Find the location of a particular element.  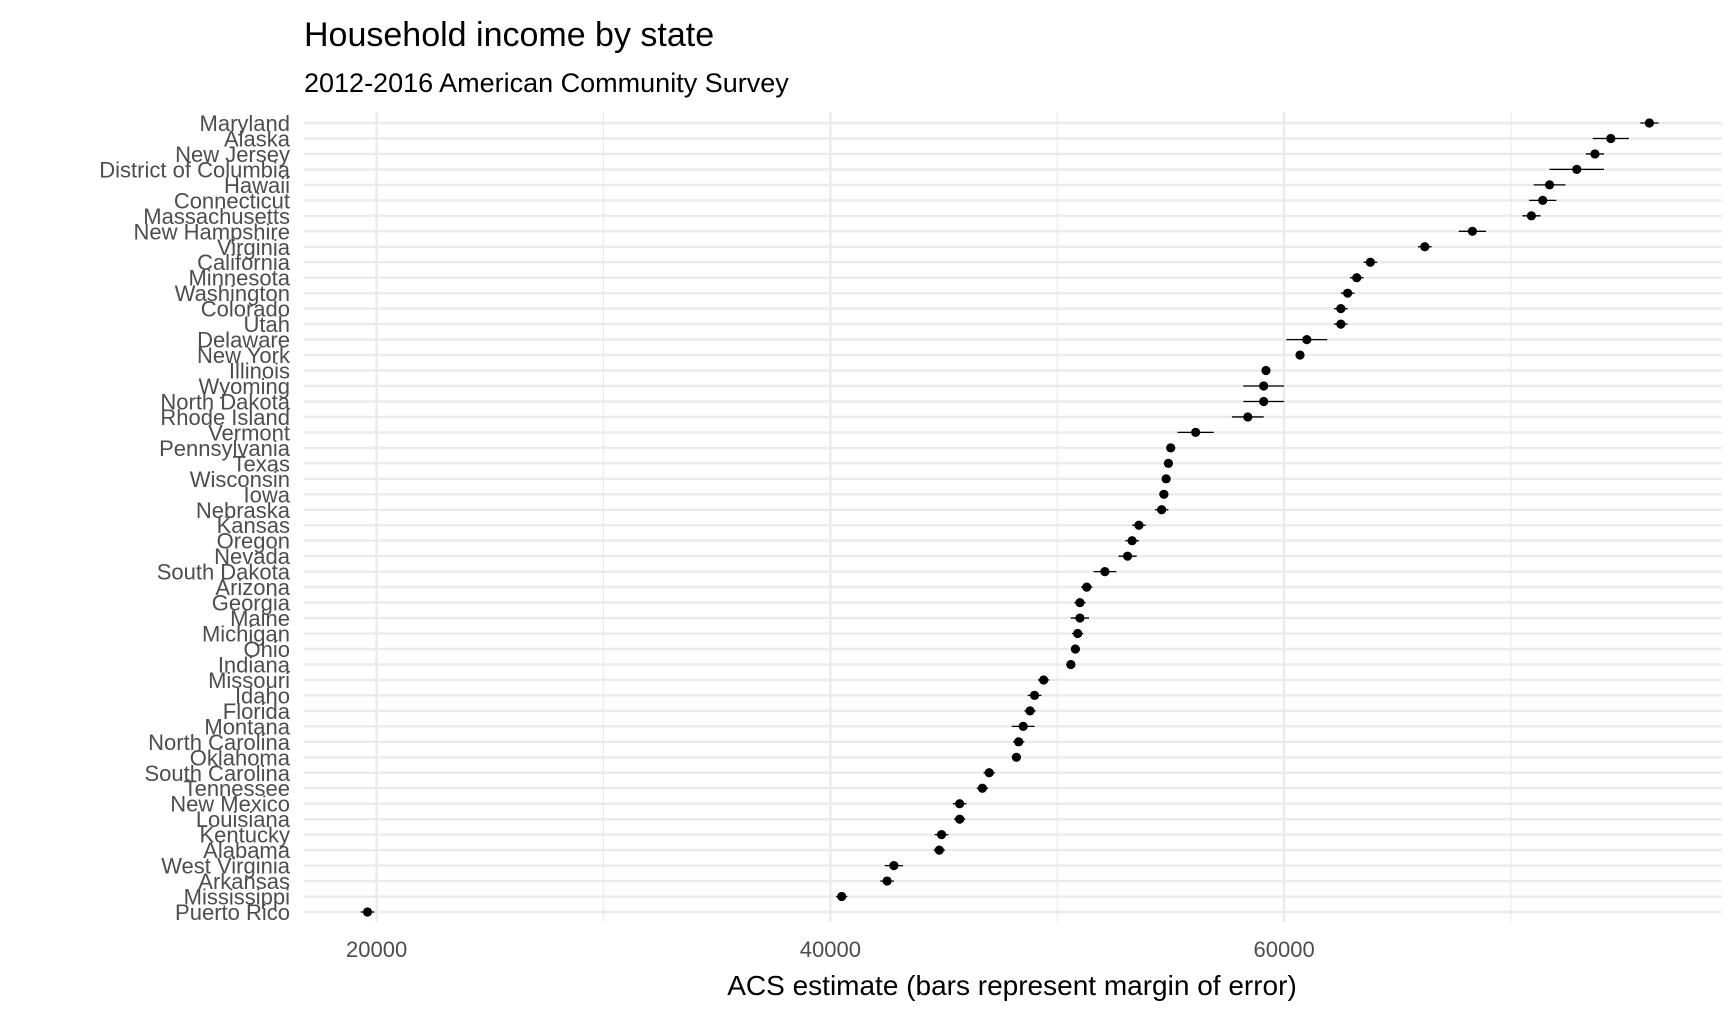

x-axis-tick-labels: 20000 40000 60000 is located at coordinates (830, 949).